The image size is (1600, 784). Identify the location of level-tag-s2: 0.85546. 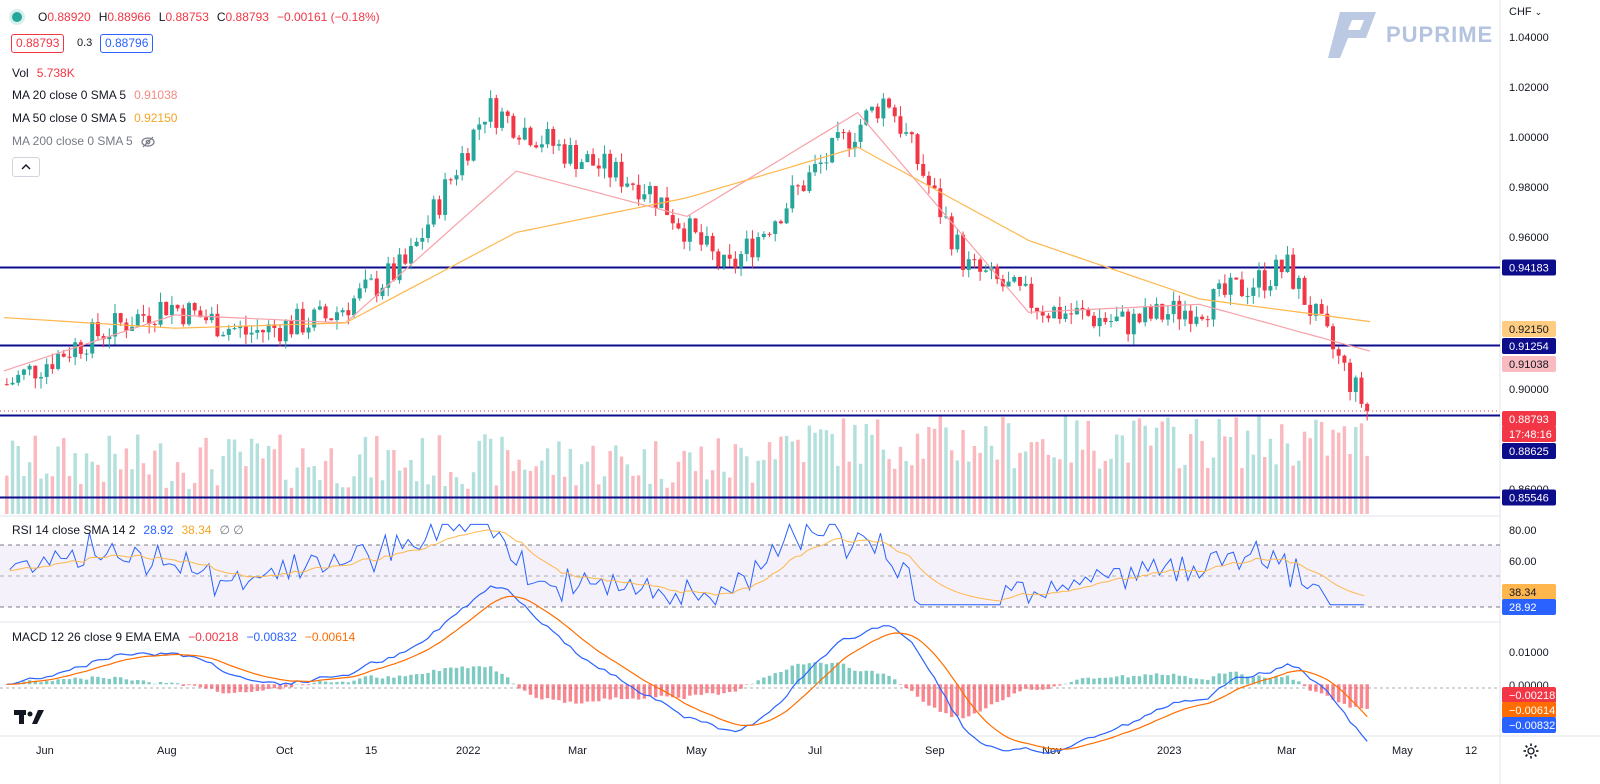
(1529, 498).